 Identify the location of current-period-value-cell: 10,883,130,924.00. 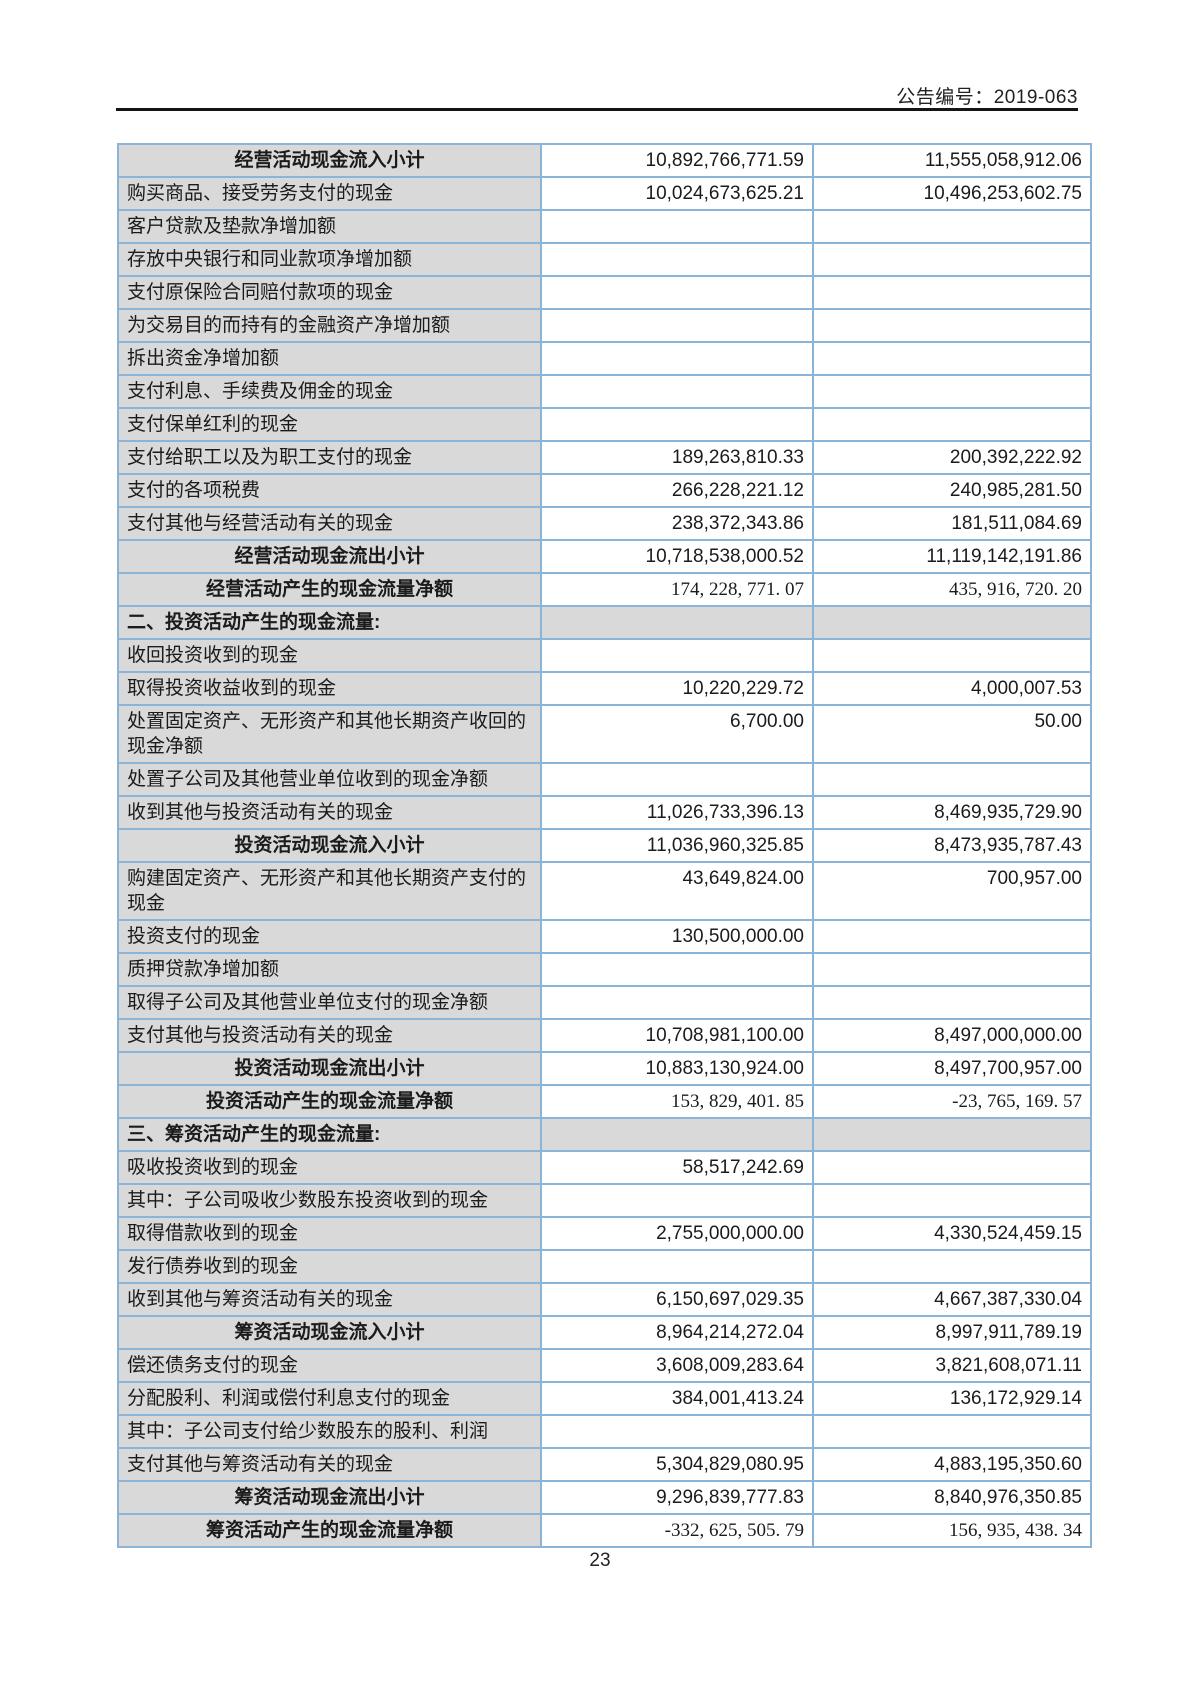
(677, 1068).